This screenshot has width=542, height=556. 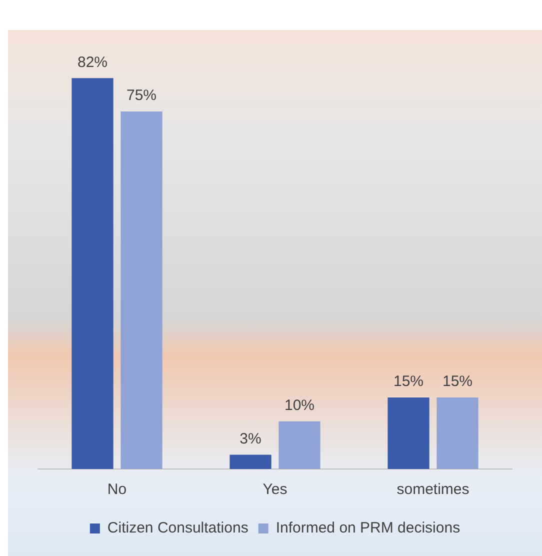 What do you see at coordinates (275, 489) in the screenshot?
I see `x-tick-label: Yes` at bounding box center [275, 489].